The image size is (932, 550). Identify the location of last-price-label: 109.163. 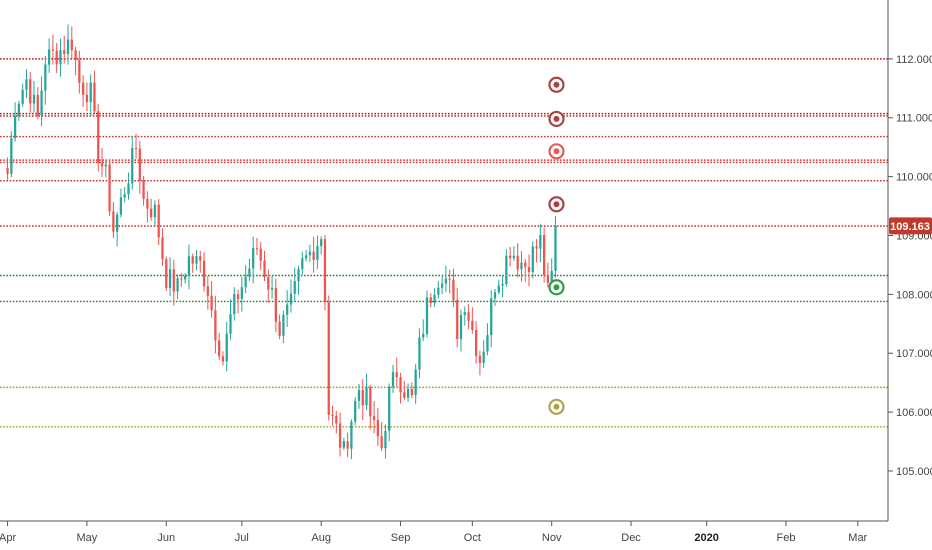
(910, 226).